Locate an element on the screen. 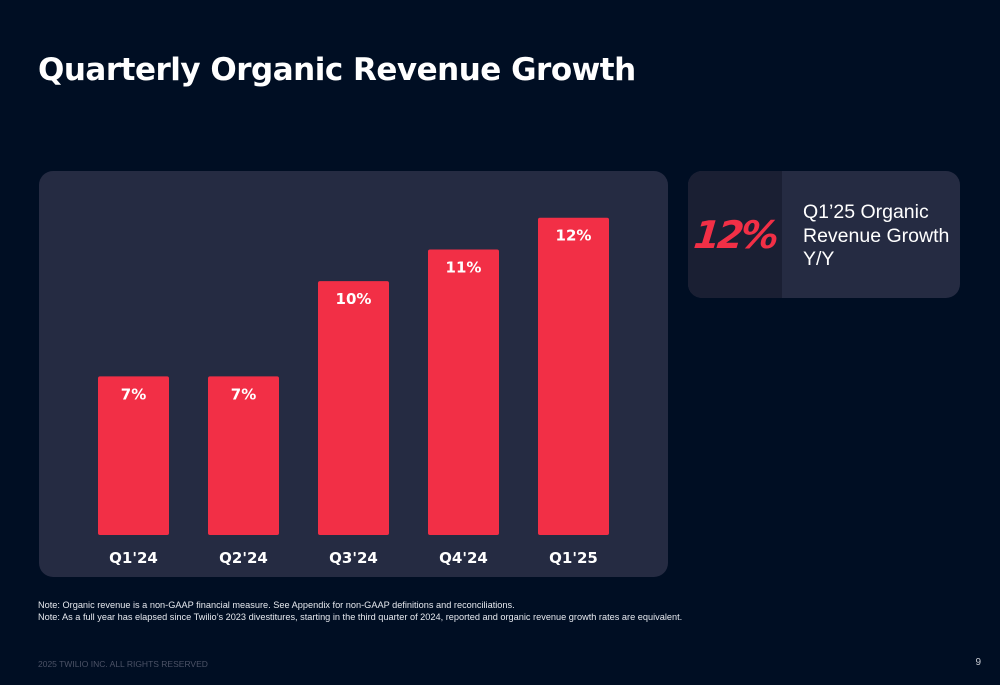  page-title: Quarterly Organic Revenue Growth is located at coordinates (337, 70).